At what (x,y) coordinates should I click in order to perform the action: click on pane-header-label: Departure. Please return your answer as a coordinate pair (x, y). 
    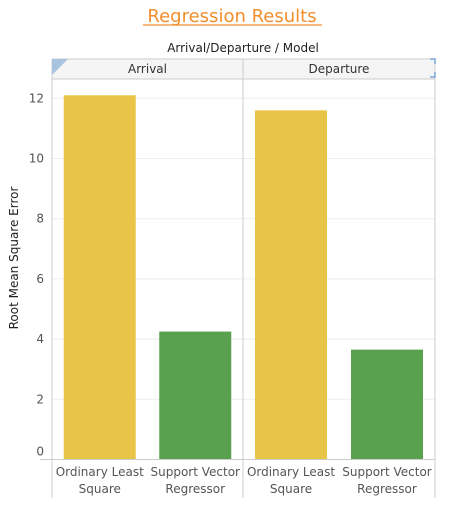
    Looking at the image, I should click on (339, 69).